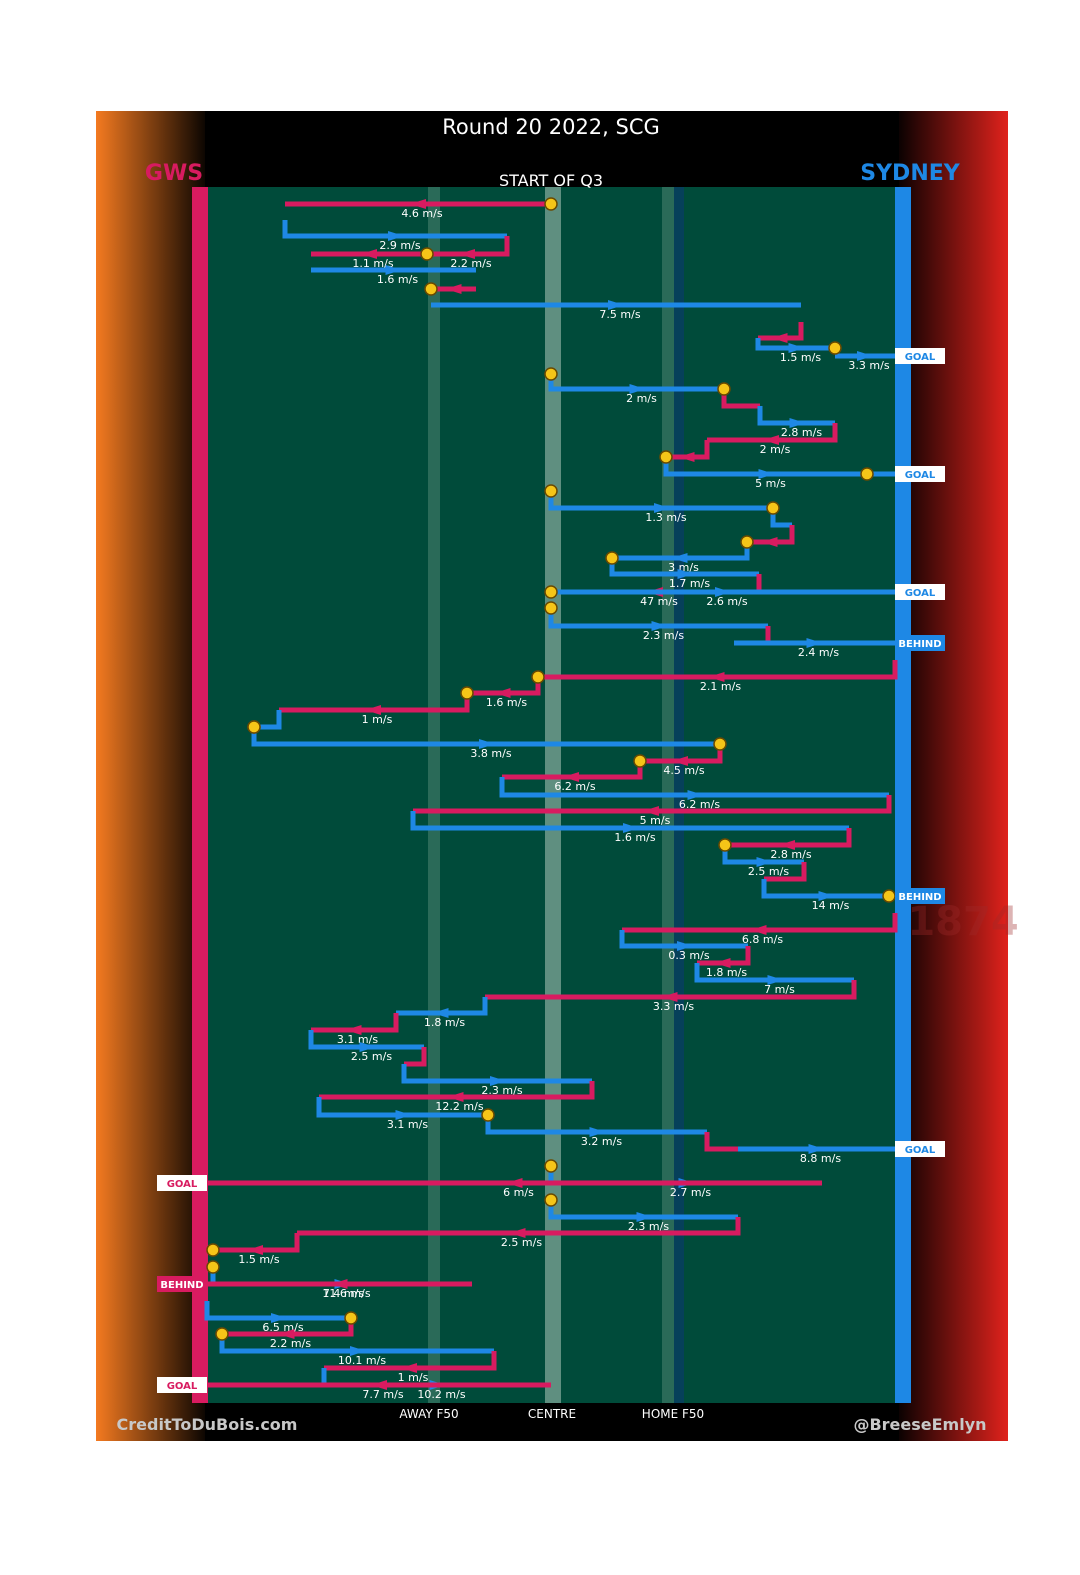 Image resolution: width=1080 pixels, height=1575 pixels. I want to click on speed-label-6: 7.5 m/s, so click(619, 314).